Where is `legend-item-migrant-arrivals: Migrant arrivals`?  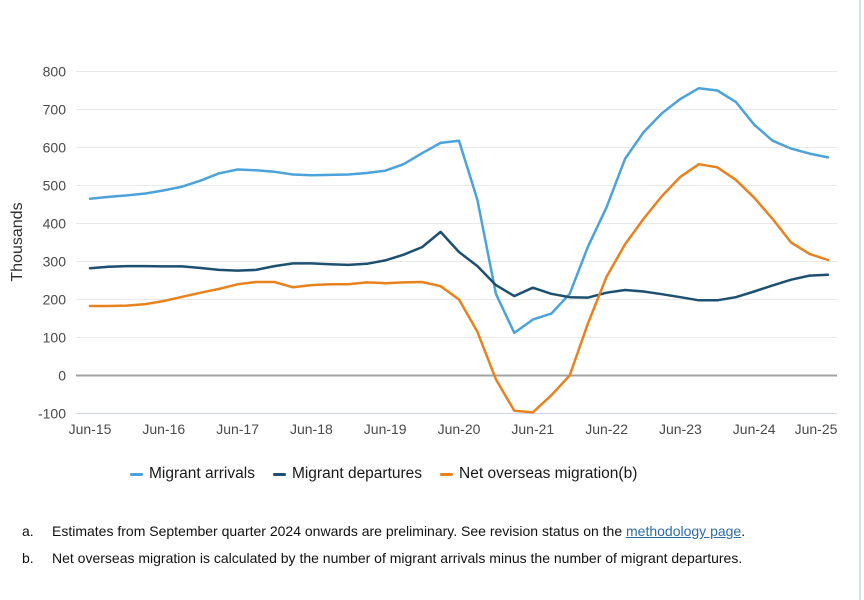
legend-item-migrant-arrivals: Migrant arrivals is located at coordinates (192, 474).